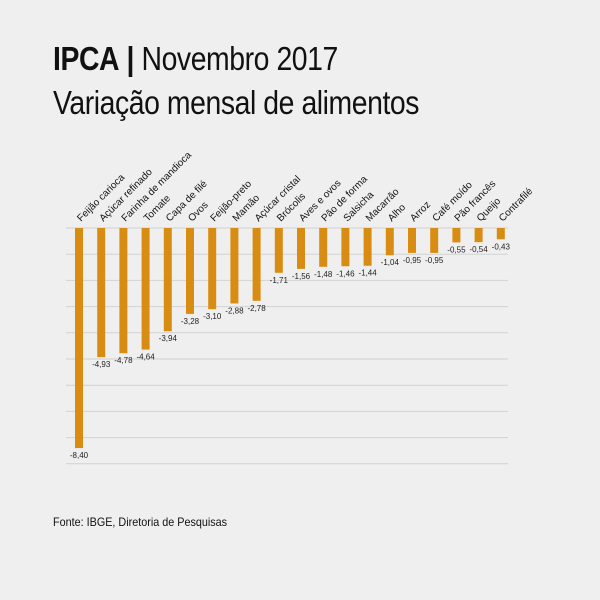 The image size is (600, 600). I want to click on category-label: Contrafilé, so click(516, 205).